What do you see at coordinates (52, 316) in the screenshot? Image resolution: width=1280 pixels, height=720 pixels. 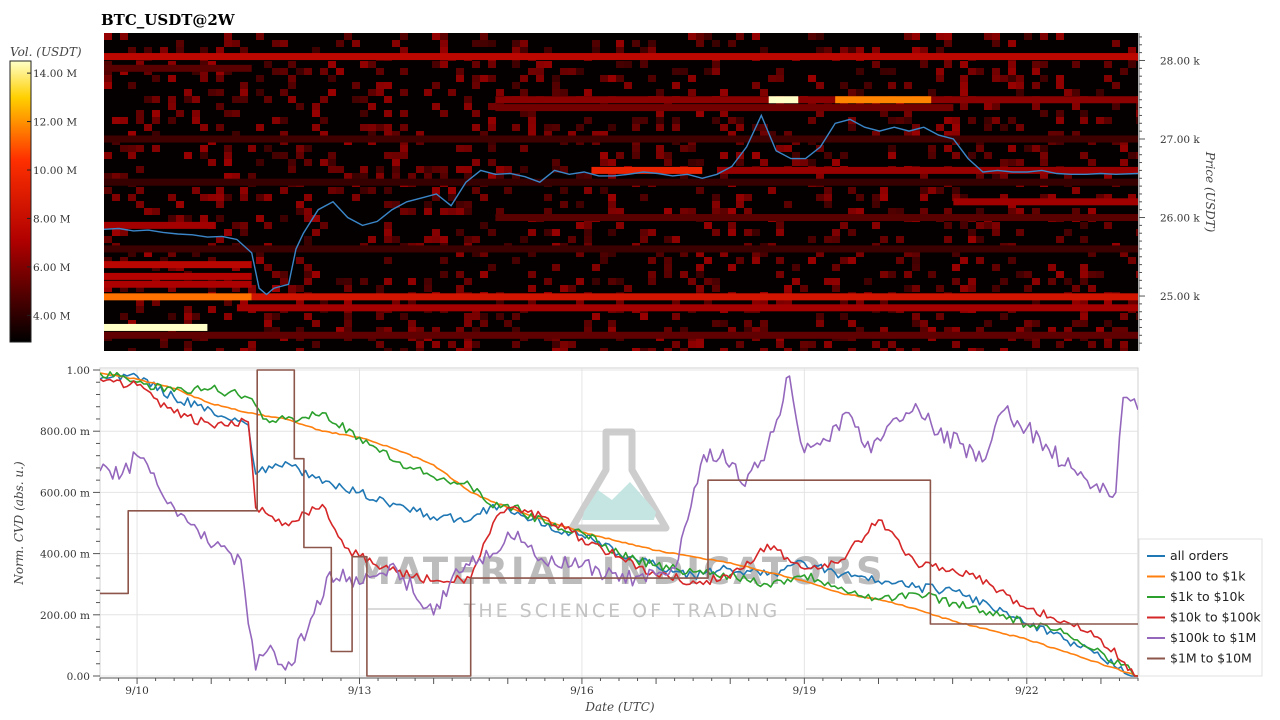 I see `colorbar-tick-label: 4.00 M` at bounding box center [52, 316].